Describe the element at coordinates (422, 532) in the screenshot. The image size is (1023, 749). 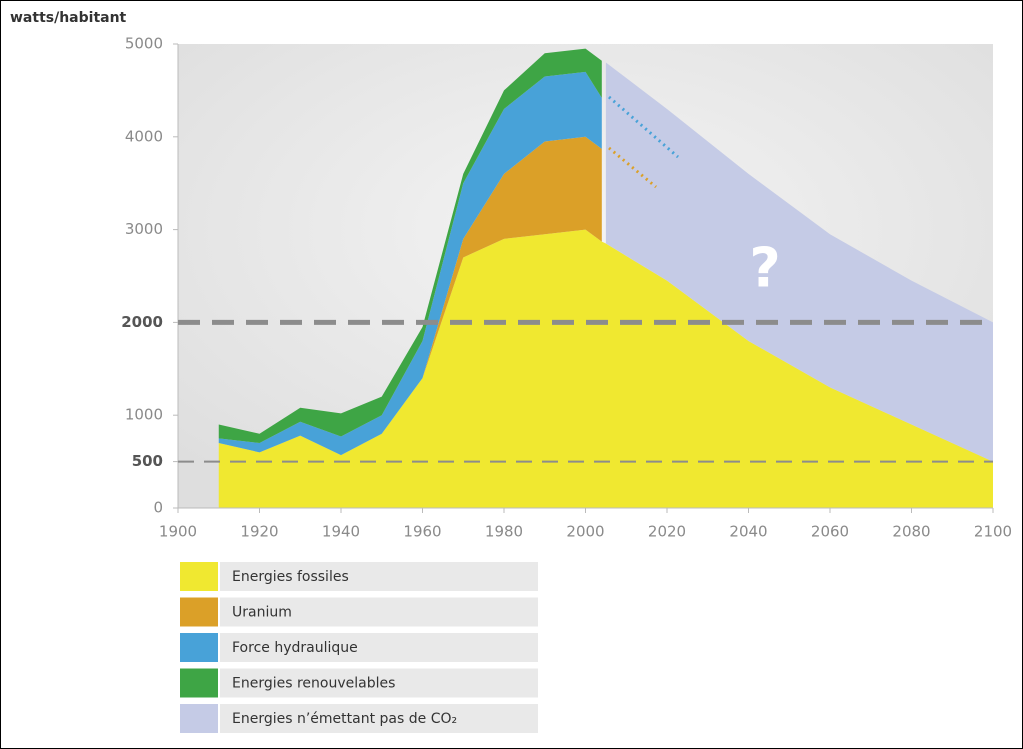
I see `x-tick-label: 1960` at that location.